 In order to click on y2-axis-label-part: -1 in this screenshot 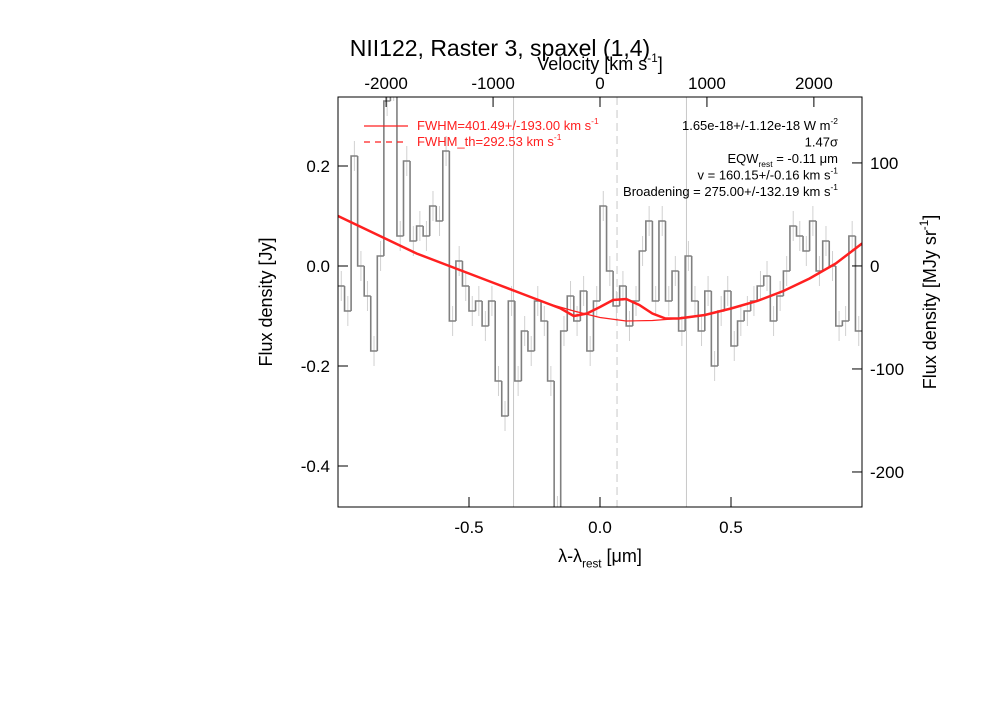, I will do `click(924, 225)`.